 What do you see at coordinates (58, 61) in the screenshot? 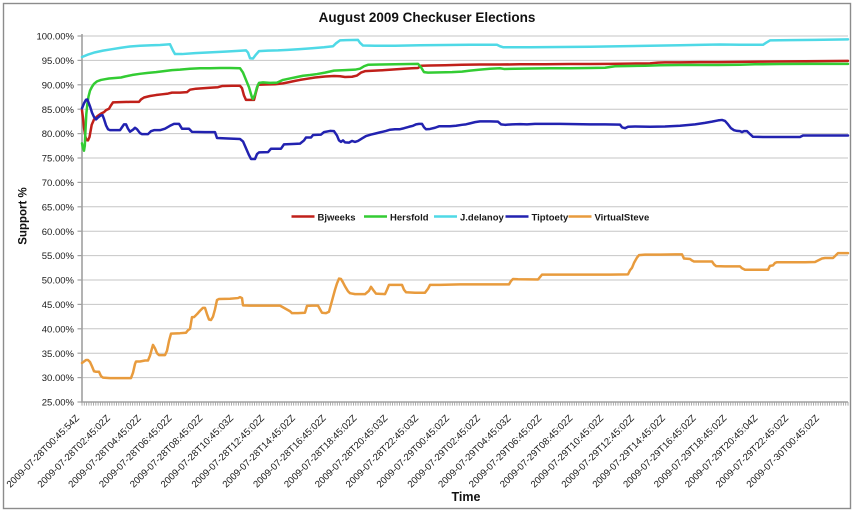
I see `svg-text: 95.00%` at bounding box center [58, 61].